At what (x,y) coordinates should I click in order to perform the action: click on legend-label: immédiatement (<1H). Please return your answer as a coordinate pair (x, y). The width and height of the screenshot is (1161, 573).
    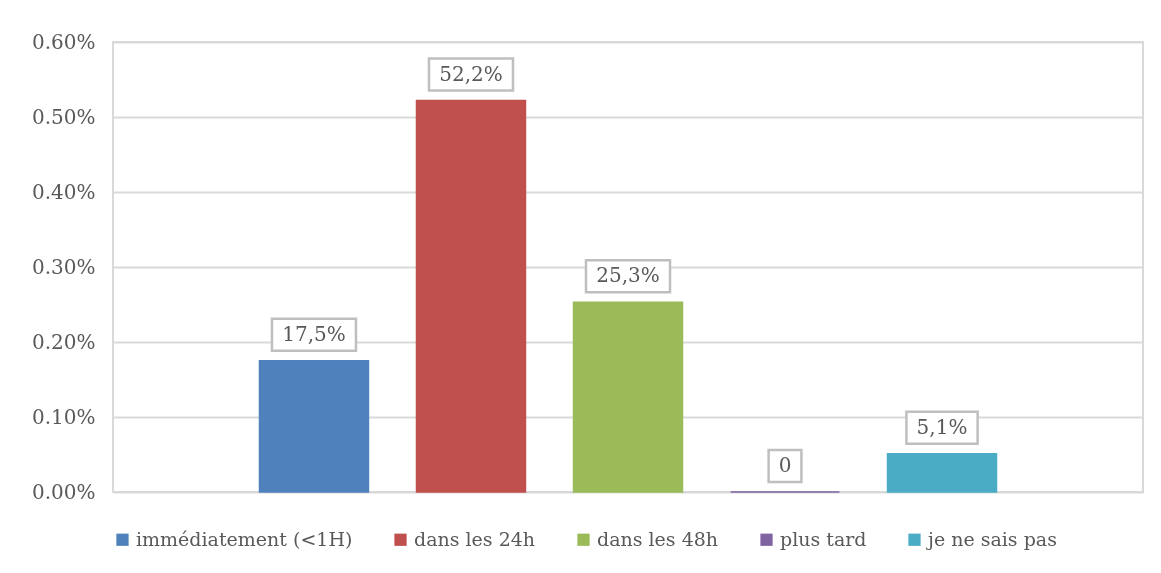
    Looking at the image, I should click on (244, 538).